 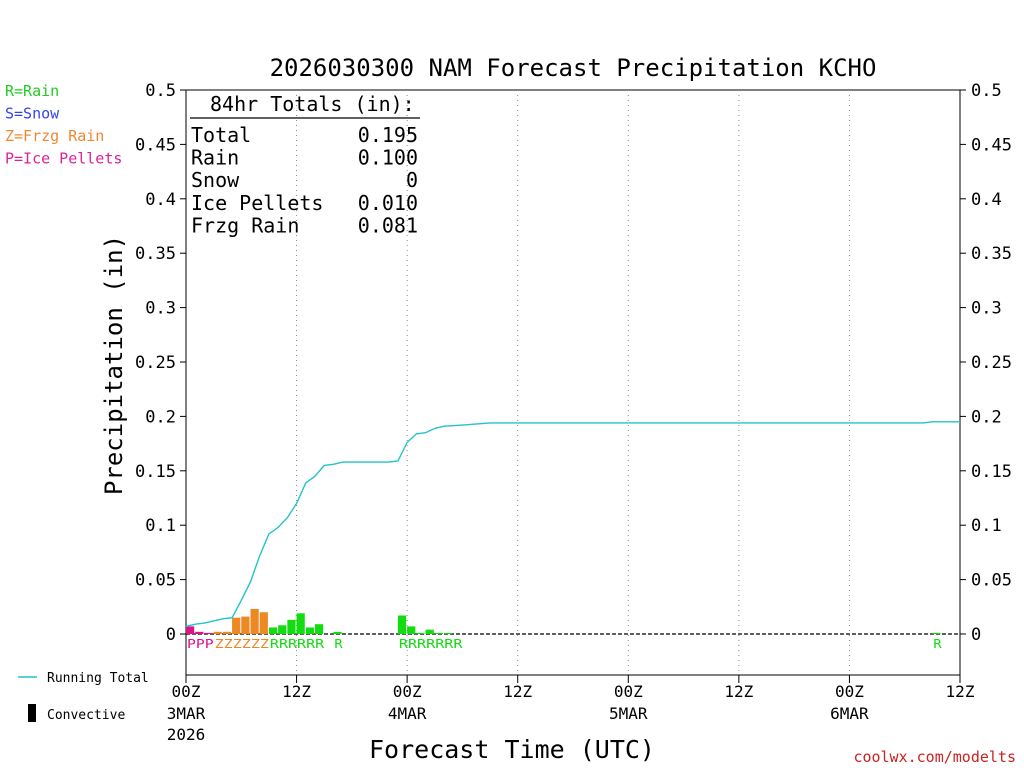 What do you see at coordinates (155, 472) in the screenshot?
I see `y-tick-label-left: 0.15` at bounding box center [155, 472].